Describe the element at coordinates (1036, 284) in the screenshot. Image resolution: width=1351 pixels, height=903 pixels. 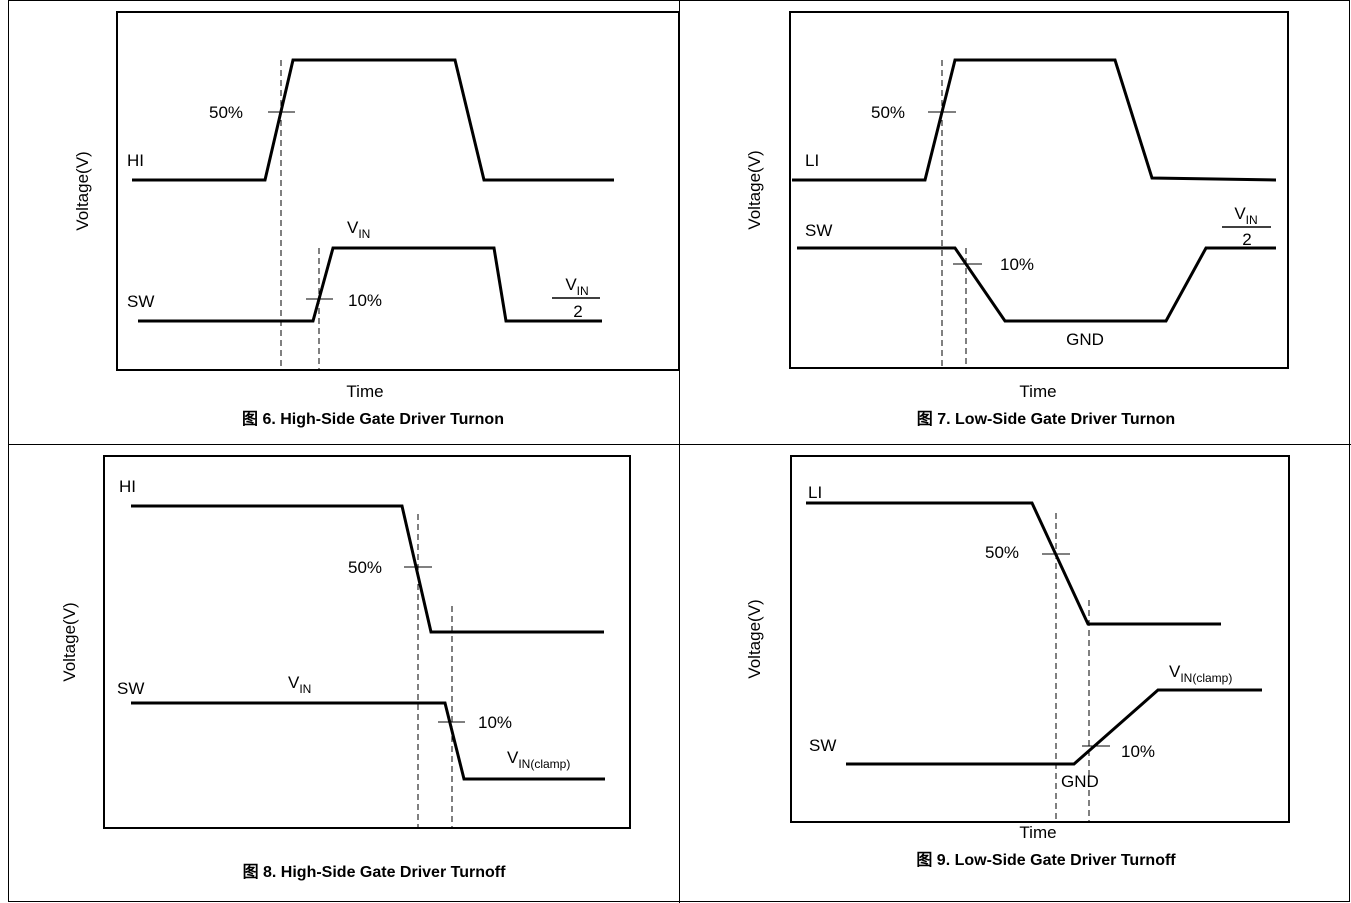
I see `fig7-sw-waveform` at that location.